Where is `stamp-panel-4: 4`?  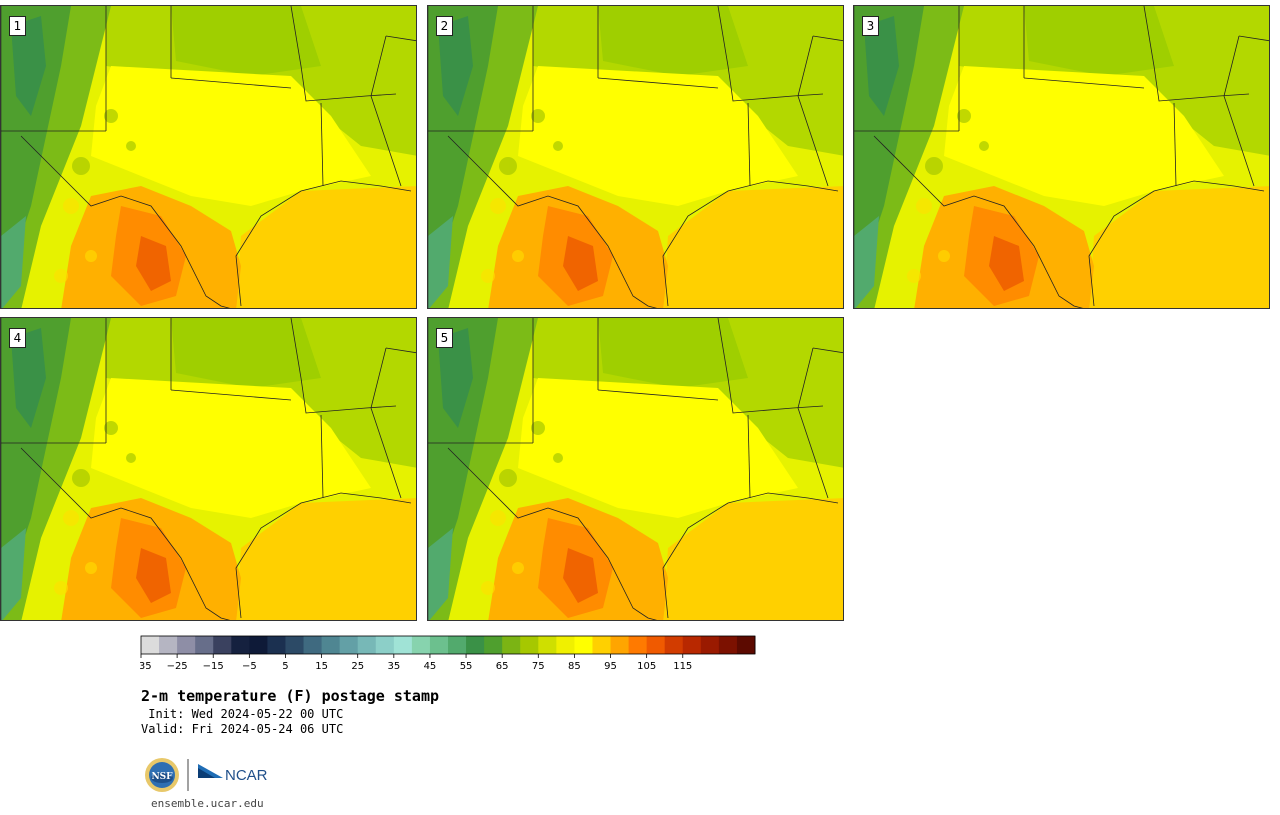
stamp-panel-4: 4 is located at coordinates (208, 469).